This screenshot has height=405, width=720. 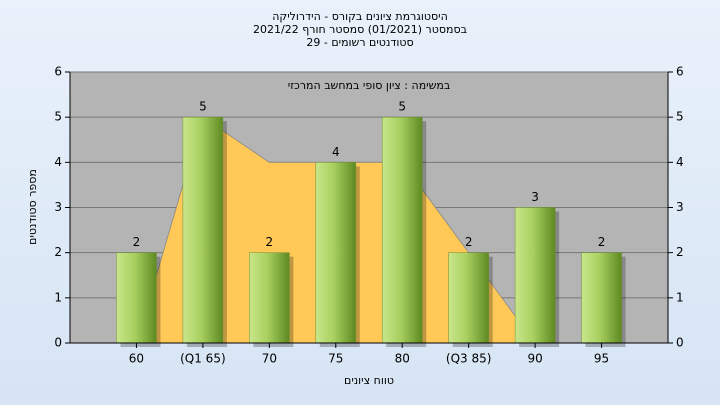 I want to click on y2-tick-label: 1, so click(x=680, y=297).